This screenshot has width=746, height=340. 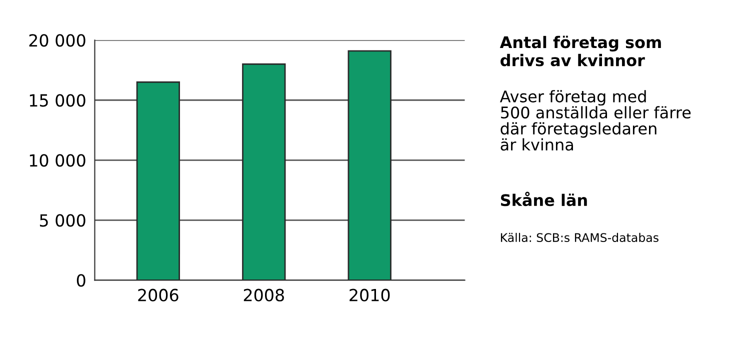 What do you see at coordinates (264, 295) in the screenshot?
I see `x-tick-label: 2008` at bounding box center [264, 295].